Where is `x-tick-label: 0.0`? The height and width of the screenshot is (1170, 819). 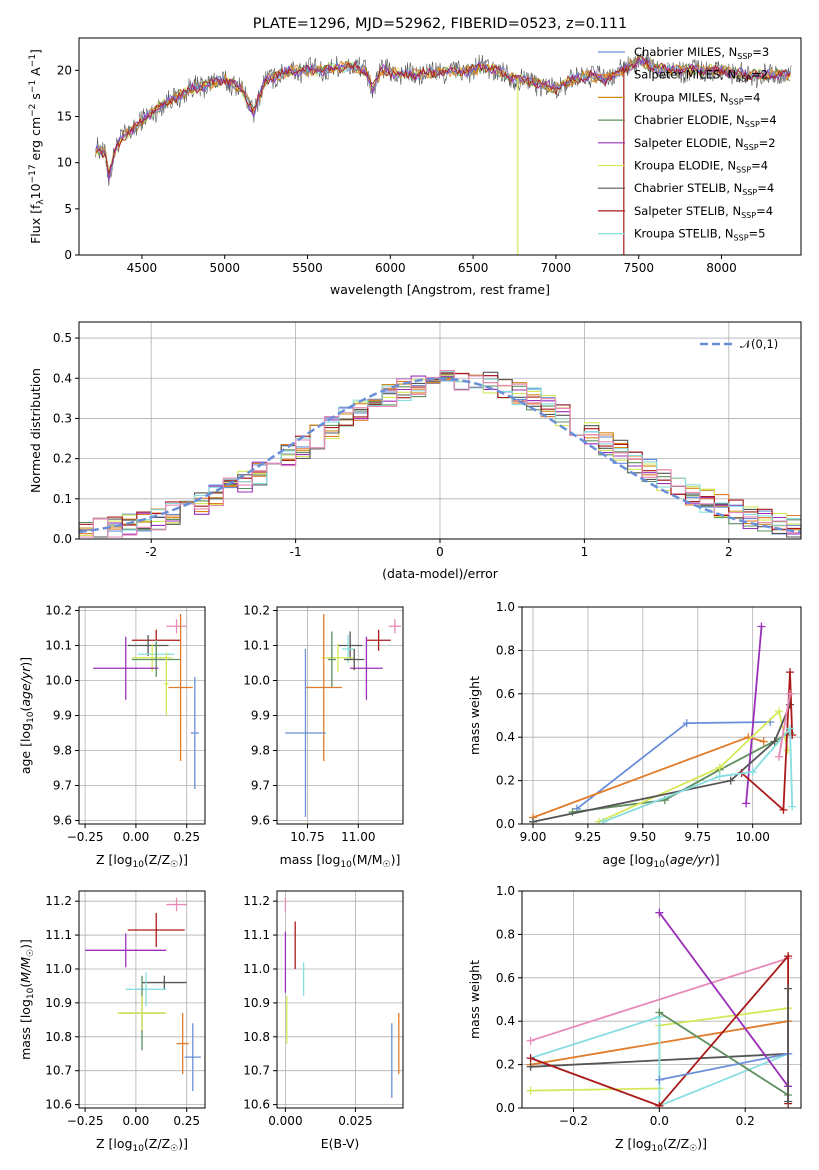 x-tick-label: 0.0 is located at coordinates (659, 1121).